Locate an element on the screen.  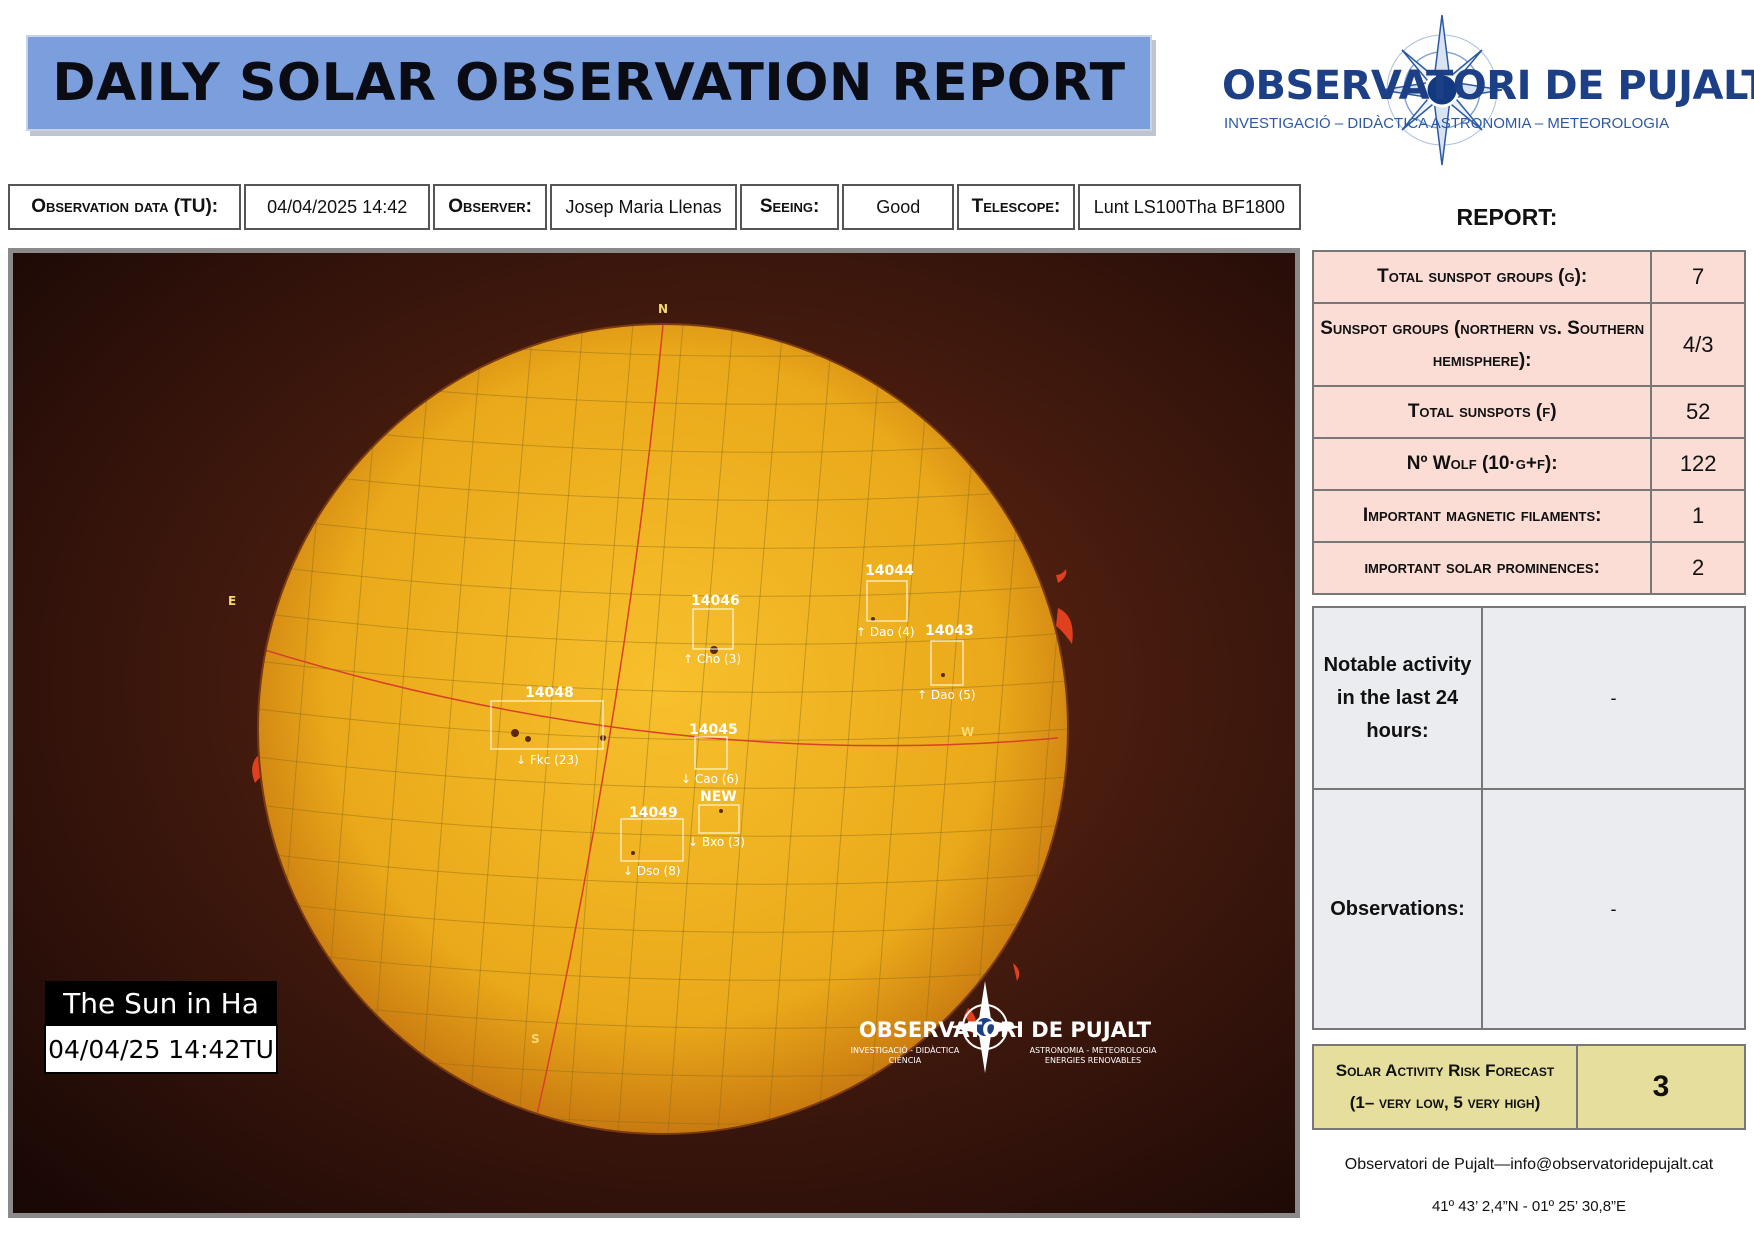
region-id: 14045 is located at coordinates (713, 730).